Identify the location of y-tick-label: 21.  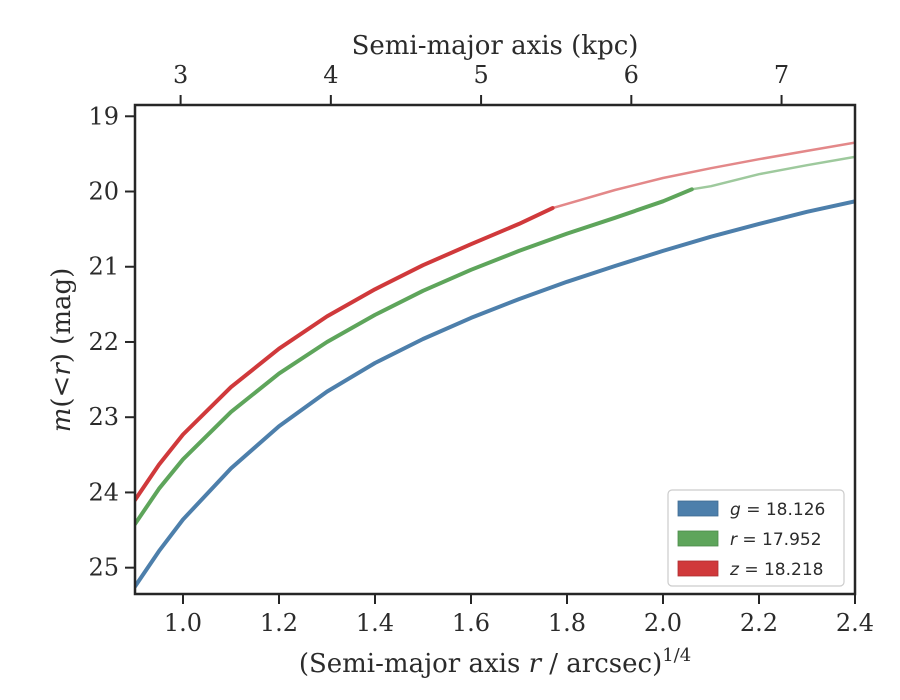
(103, 267).